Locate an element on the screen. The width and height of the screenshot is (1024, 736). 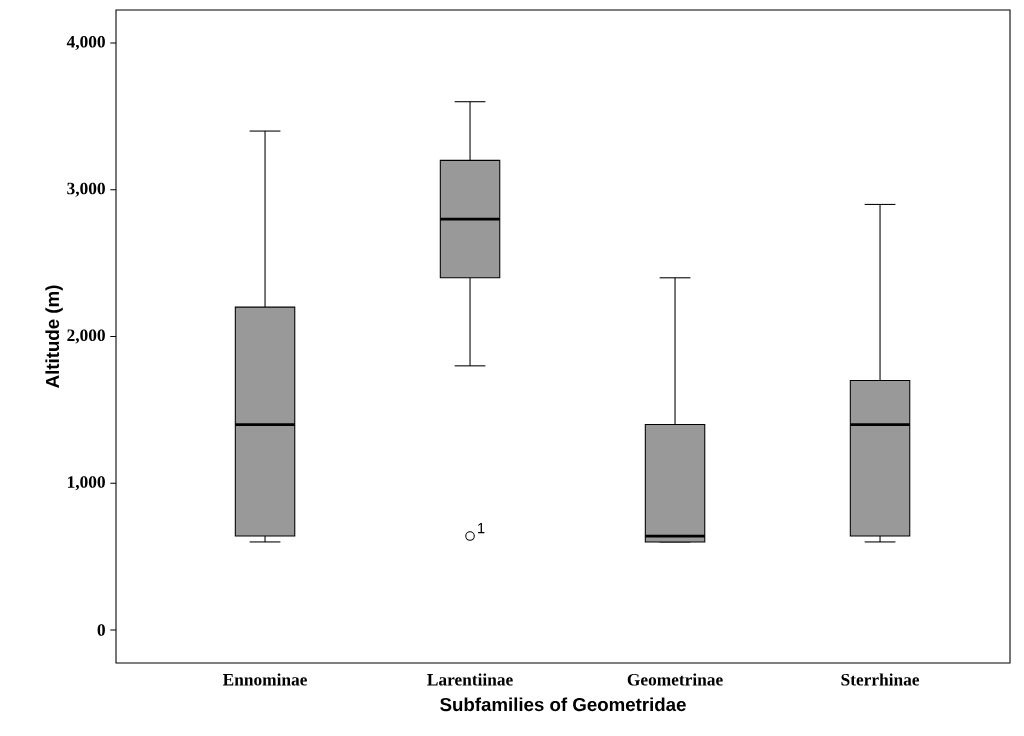
x-tick-label: Larentiinae is located at coordinates (470, 679).